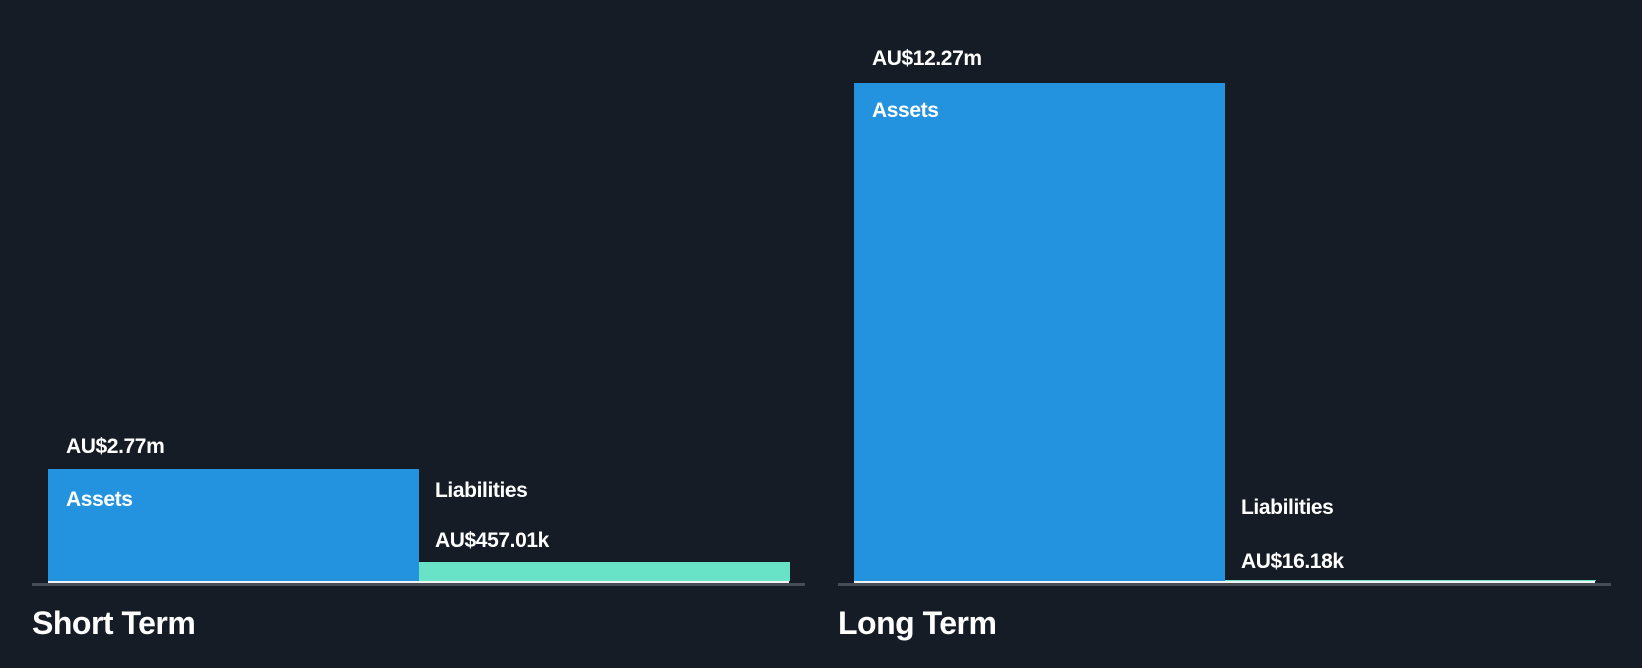 The height and width of the screenshot is (668, 1642). What do you see at coordinates (233, 525) in the screenshot?
I see `assets-bar` at bounding box center [233, 525].